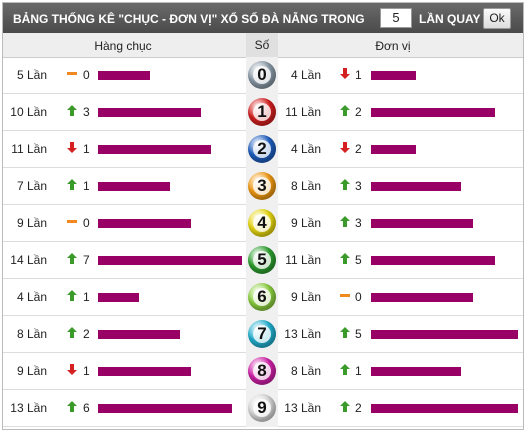 The height and width of the screenshot is (436, 528). What do you see at coordinates (28, 260) in the screenshot?
I see `count-label: 14 Lần` at bounding box center [28, 260].